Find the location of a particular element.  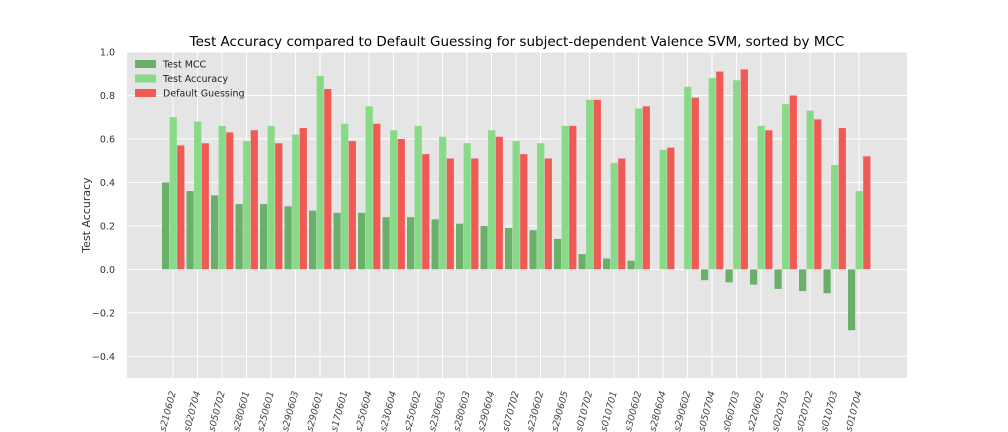

legend-label: Default Guessing is located at coordinates (204, 94).